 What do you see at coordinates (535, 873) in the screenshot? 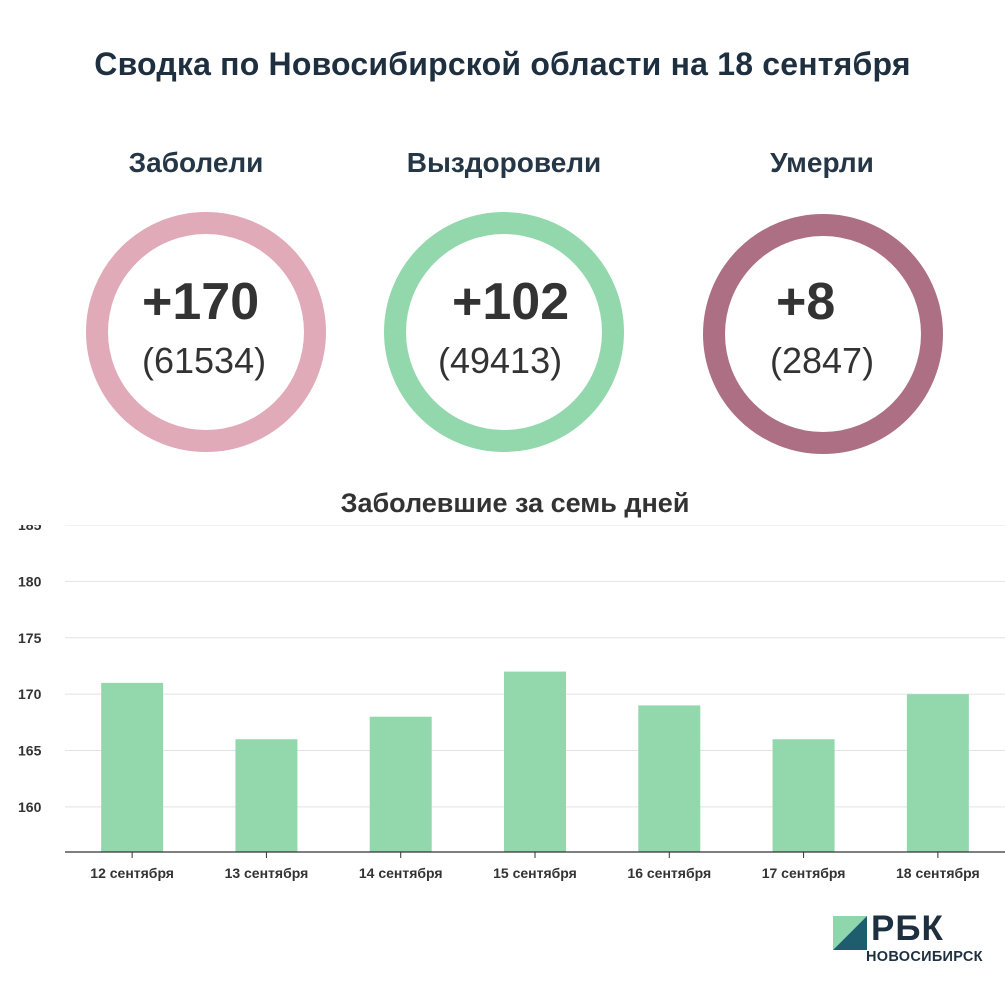
I see `x-tick-label: 15 сентября` at bounding box center [535, 873].